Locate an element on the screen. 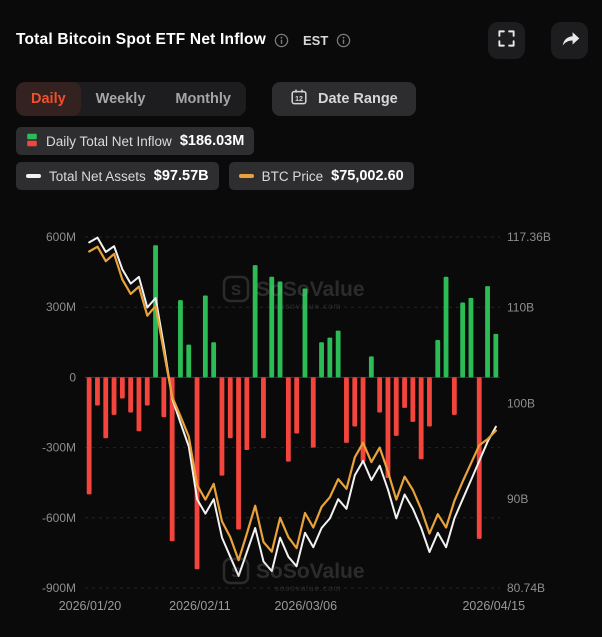 This screenshot has width=602, height=637. fullscreen-button is located at coordinates (506, 40).